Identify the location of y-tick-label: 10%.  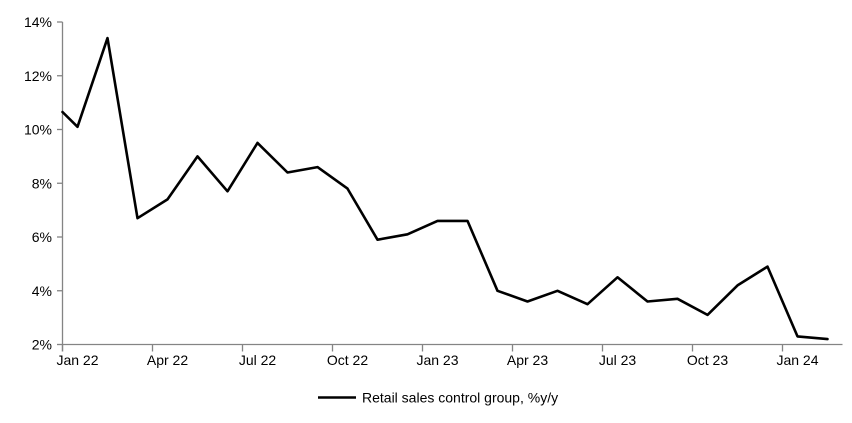
(38, 130).